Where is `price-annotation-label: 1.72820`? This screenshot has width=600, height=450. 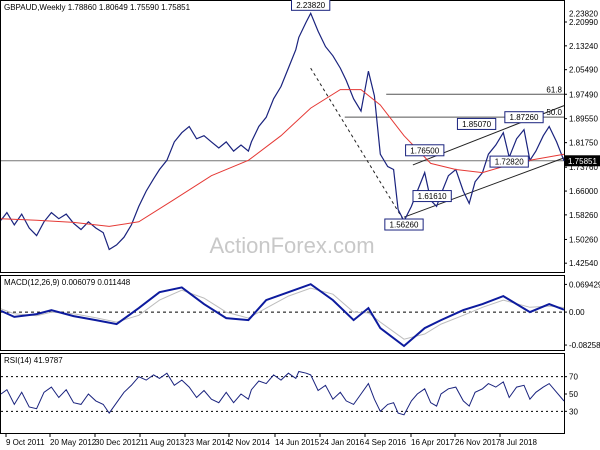 price-annotation-label: 1.72820 is located at coordinates (509, 162).